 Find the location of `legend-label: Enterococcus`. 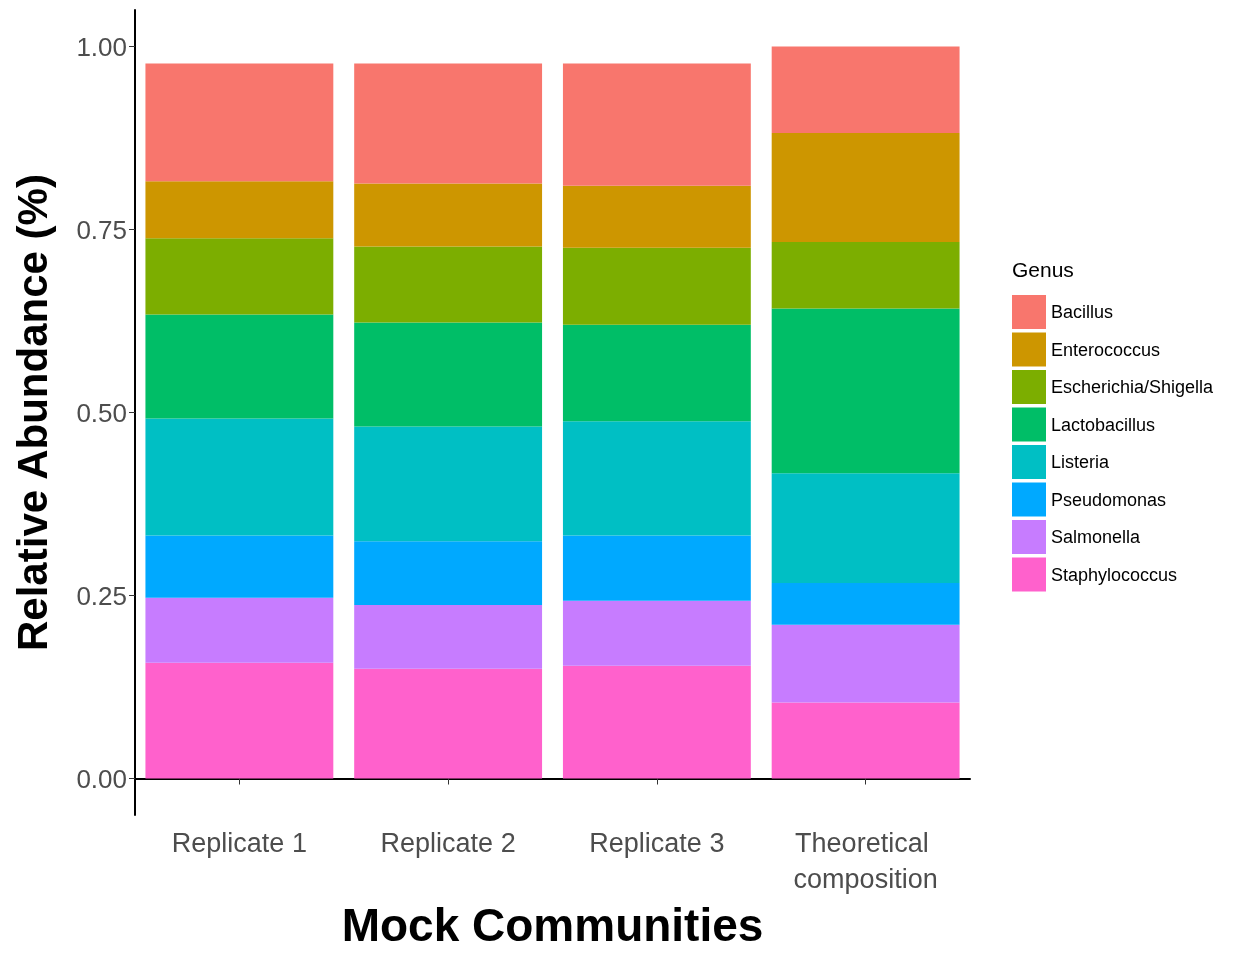

legend-label: Enterococcus is located at coordinates (1106, 349).